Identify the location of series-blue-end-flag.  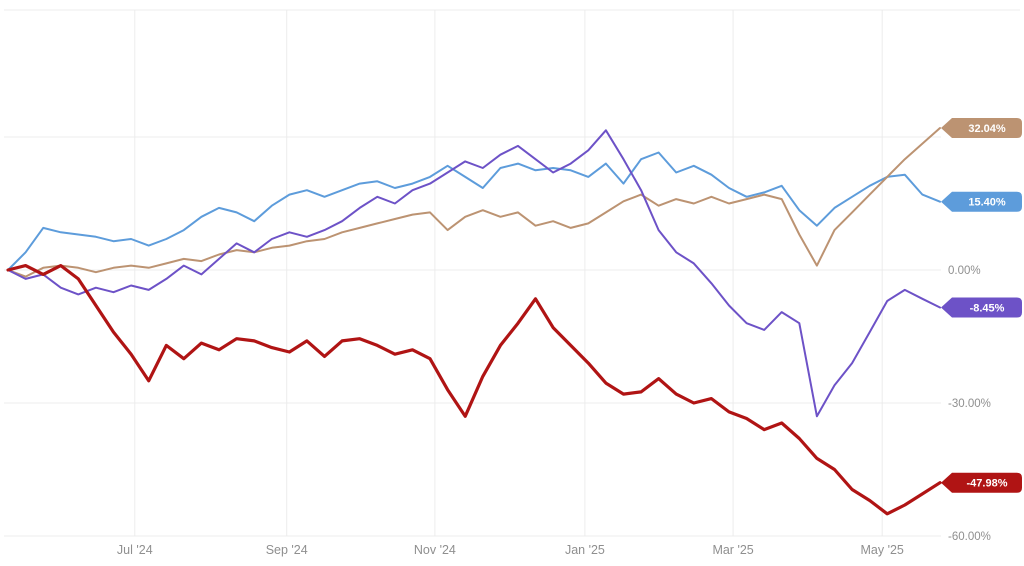
(981, 201).